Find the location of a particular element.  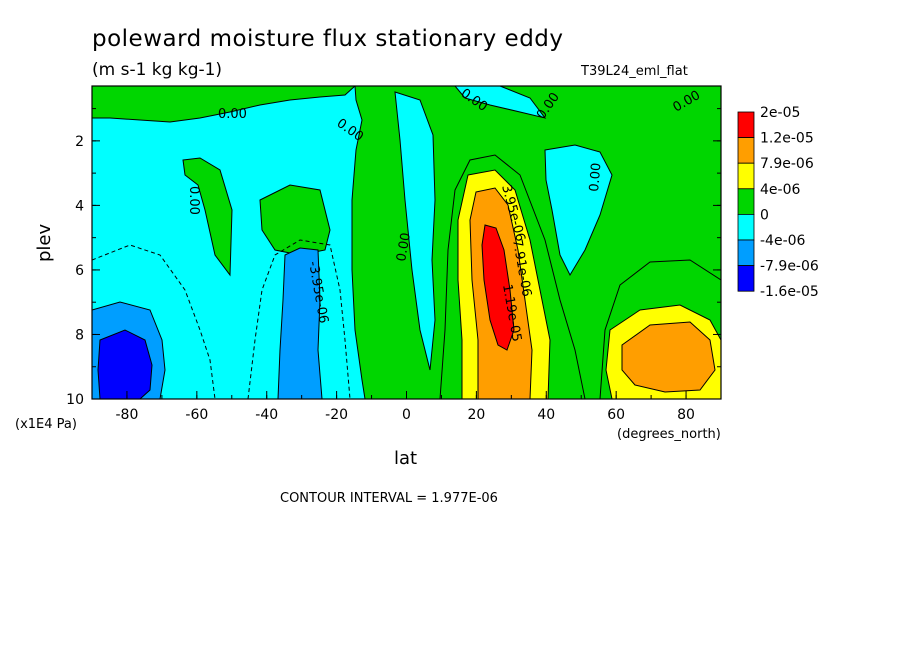

chart-title: poleward moisture flux stationary eddy is located at coordinates (328, 39).